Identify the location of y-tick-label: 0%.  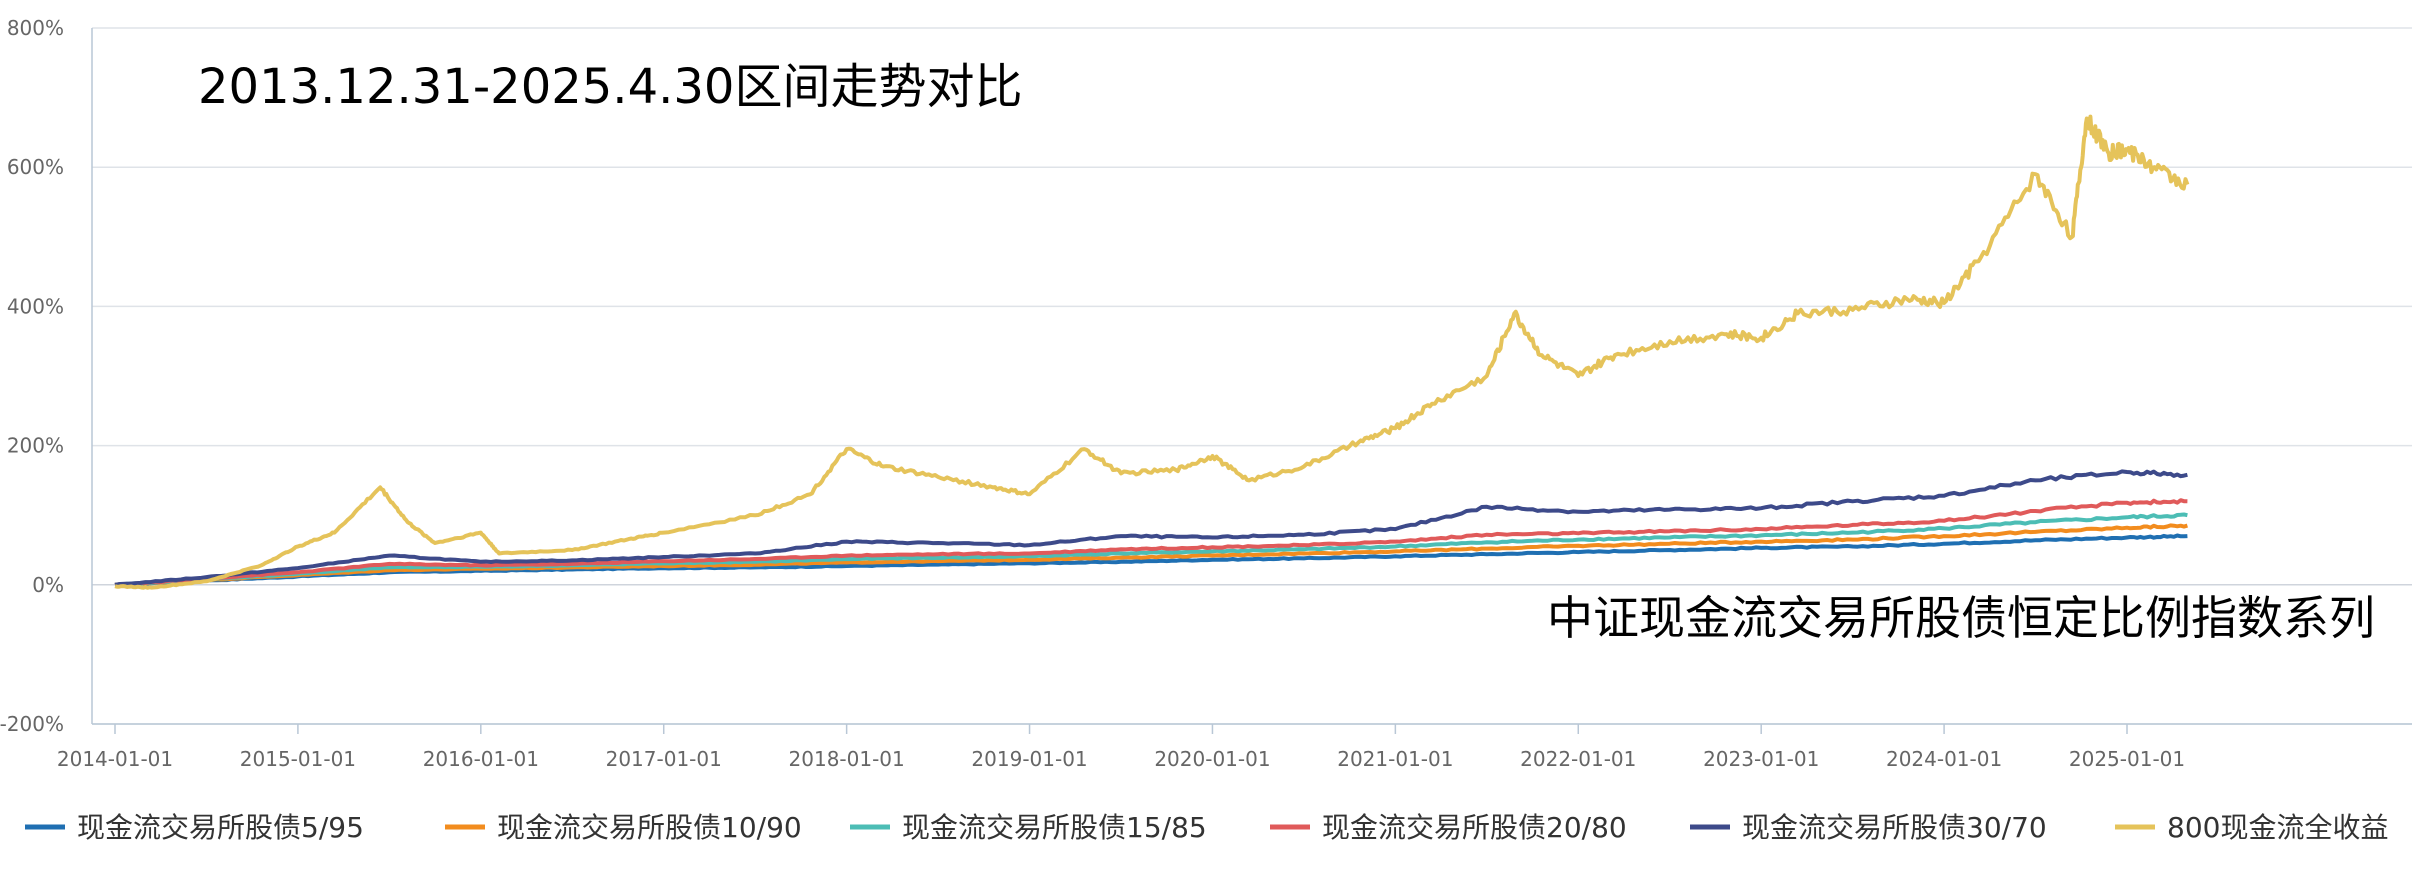
(48, 585).